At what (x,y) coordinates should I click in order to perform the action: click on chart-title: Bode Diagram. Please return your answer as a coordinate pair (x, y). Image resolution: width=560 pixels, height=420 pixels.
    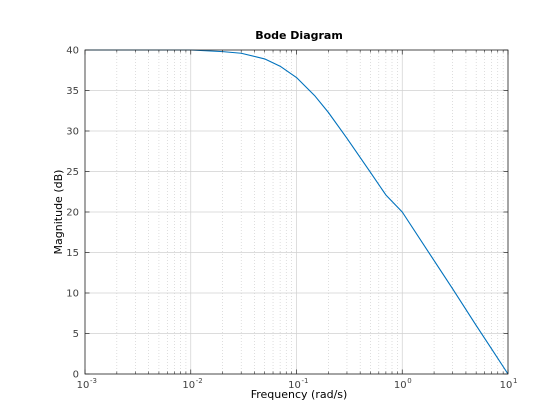
    Looking at the image, I should click on (299, 35).